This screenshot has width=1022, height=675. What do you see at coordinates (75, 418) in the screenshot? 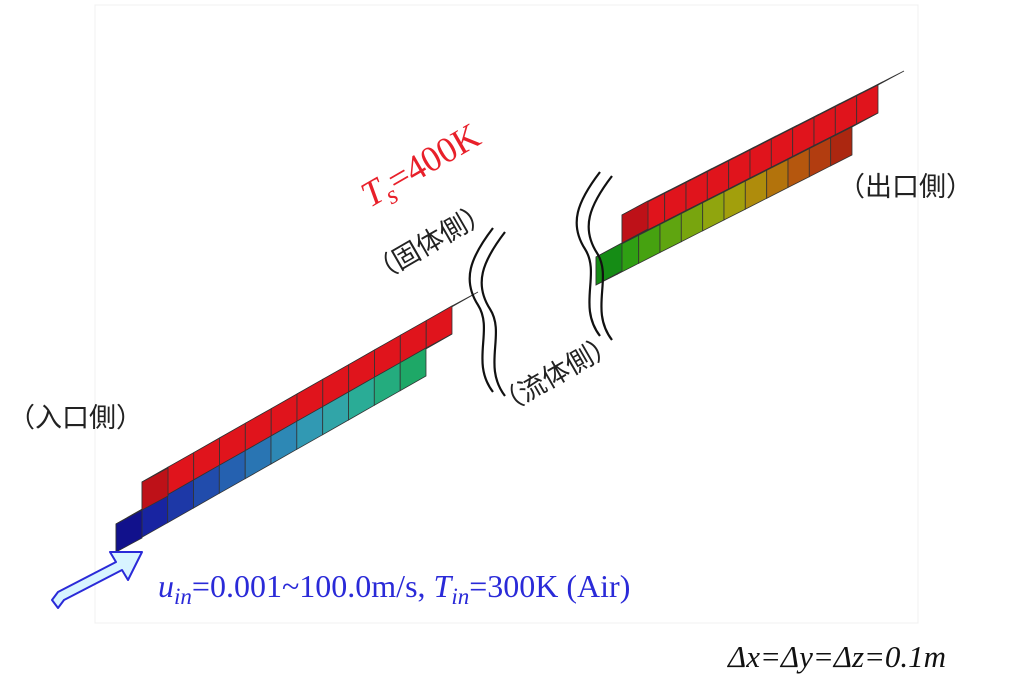
I see `inlet-side-label: （入口側）` at bounding box center [75, 418].